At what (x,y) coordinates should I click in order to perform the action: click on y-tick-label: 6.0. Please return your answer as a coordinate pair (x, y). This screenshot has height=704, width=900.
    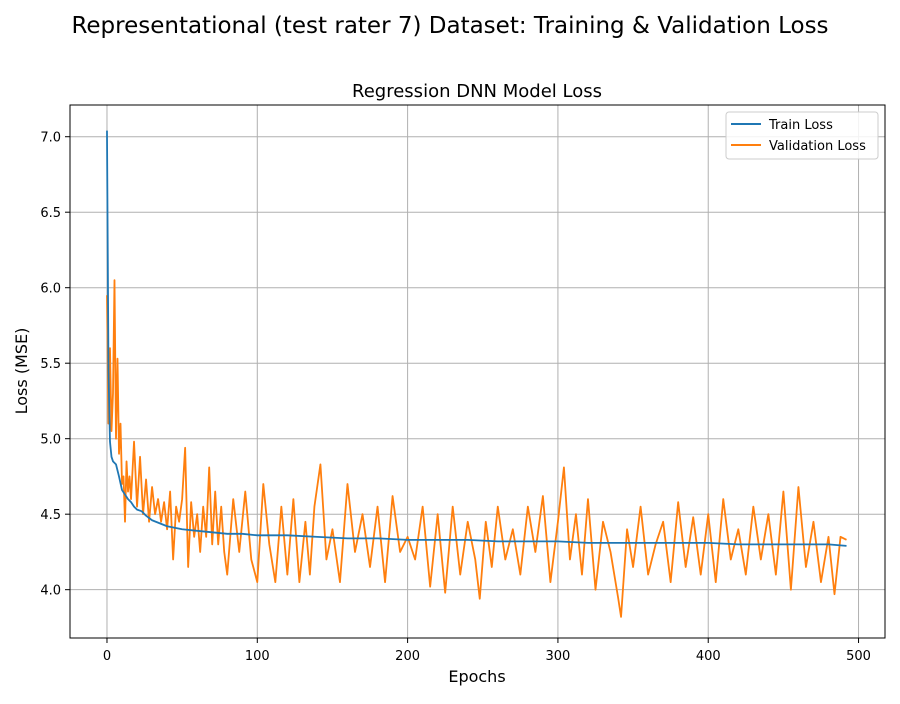
    Looking at the image, I should click on (50, 289).